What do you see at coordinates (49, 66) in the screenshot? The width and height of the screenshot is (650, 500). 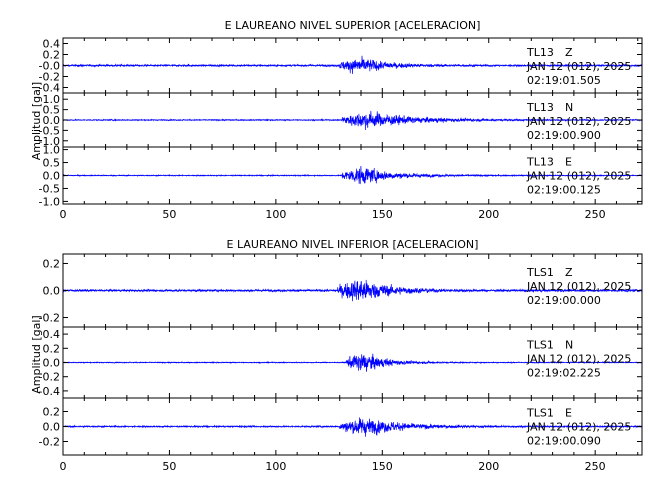 I see `y-tick-label: -0.0` at bounding box center [49, 66].